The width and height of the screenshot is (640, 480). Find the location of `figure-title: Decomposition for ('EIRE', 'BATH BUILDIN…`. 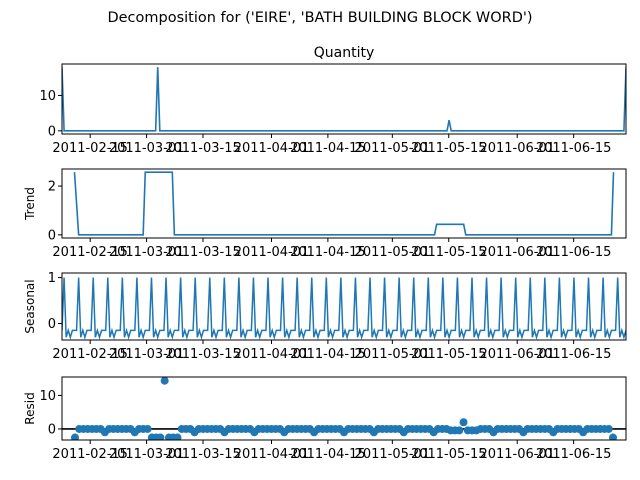

figure-title: Decomposition for ('EIRE', 'BATH BUILDIN… is located at coordinates (319, 18).